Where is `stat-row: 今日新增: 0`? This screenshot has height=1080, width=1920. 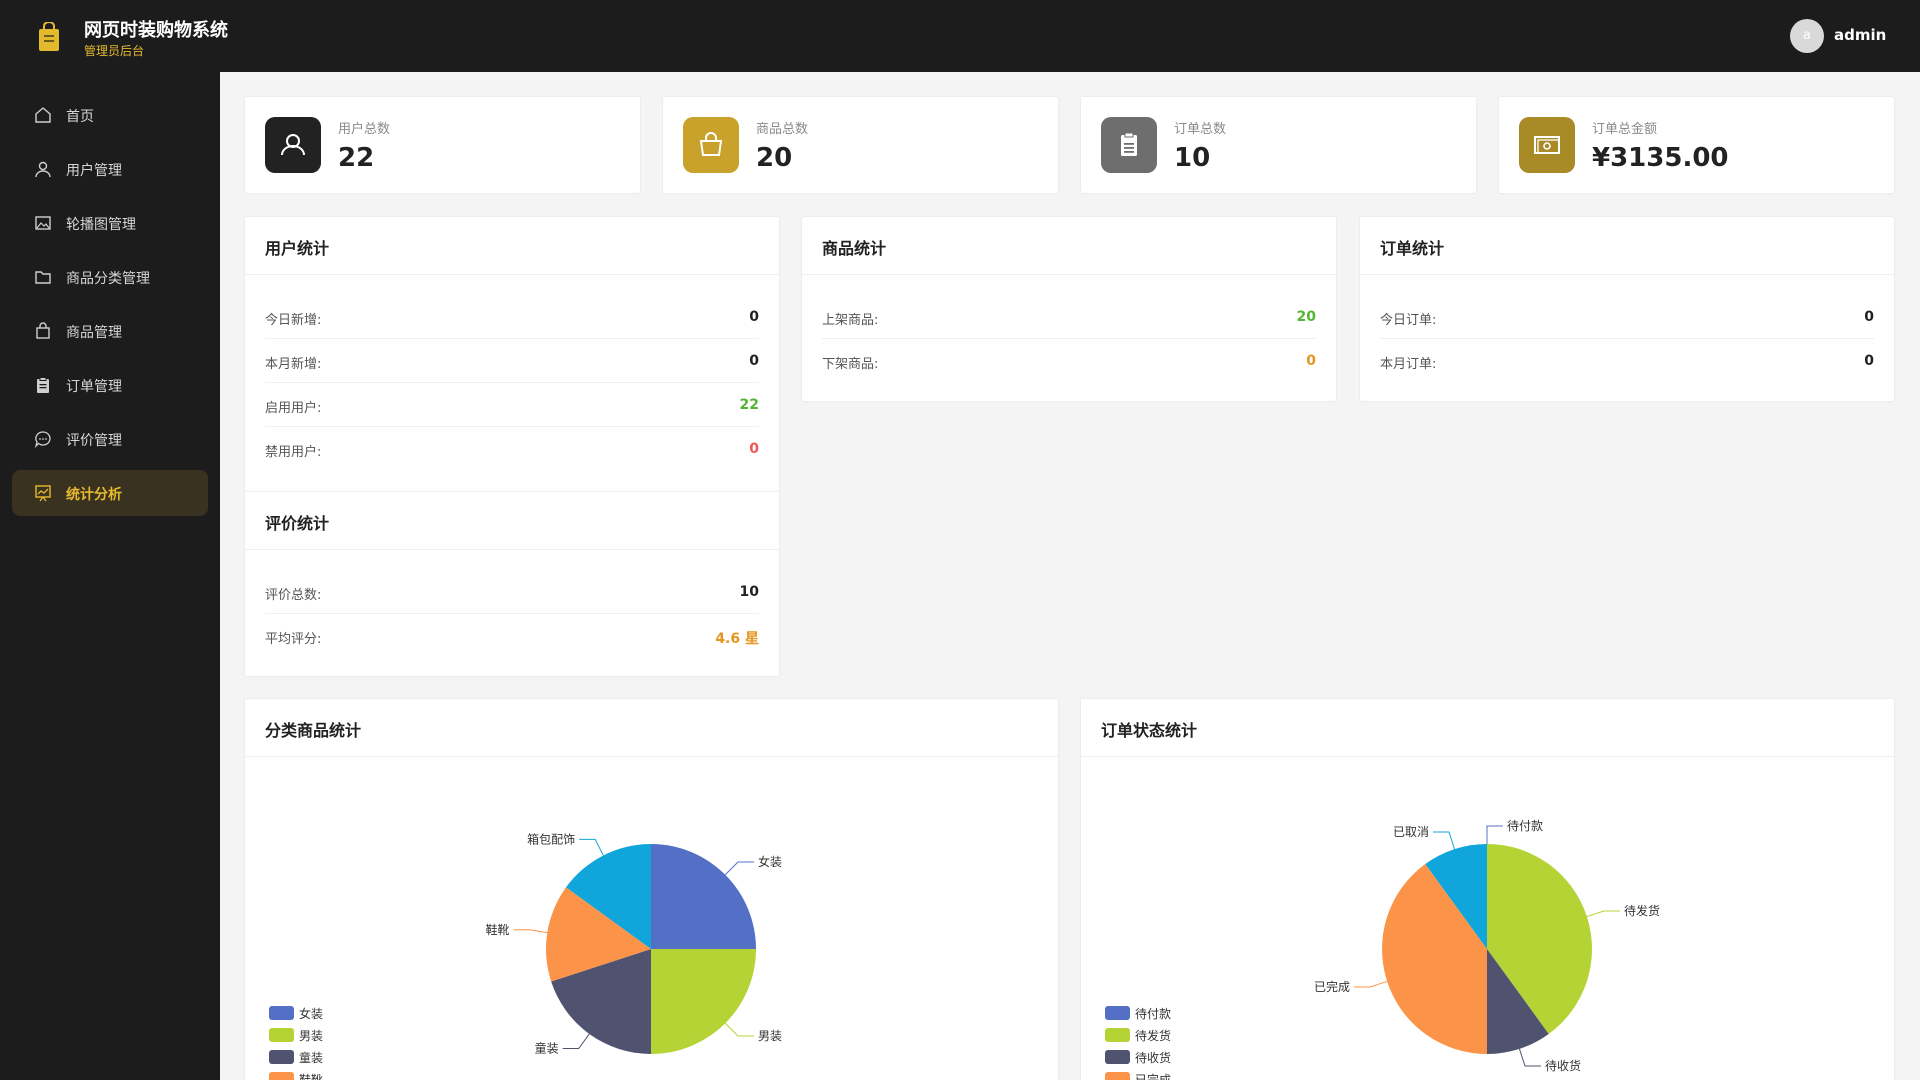
stat-row: 今日新增: 0 is located at coordinates (512, 317).